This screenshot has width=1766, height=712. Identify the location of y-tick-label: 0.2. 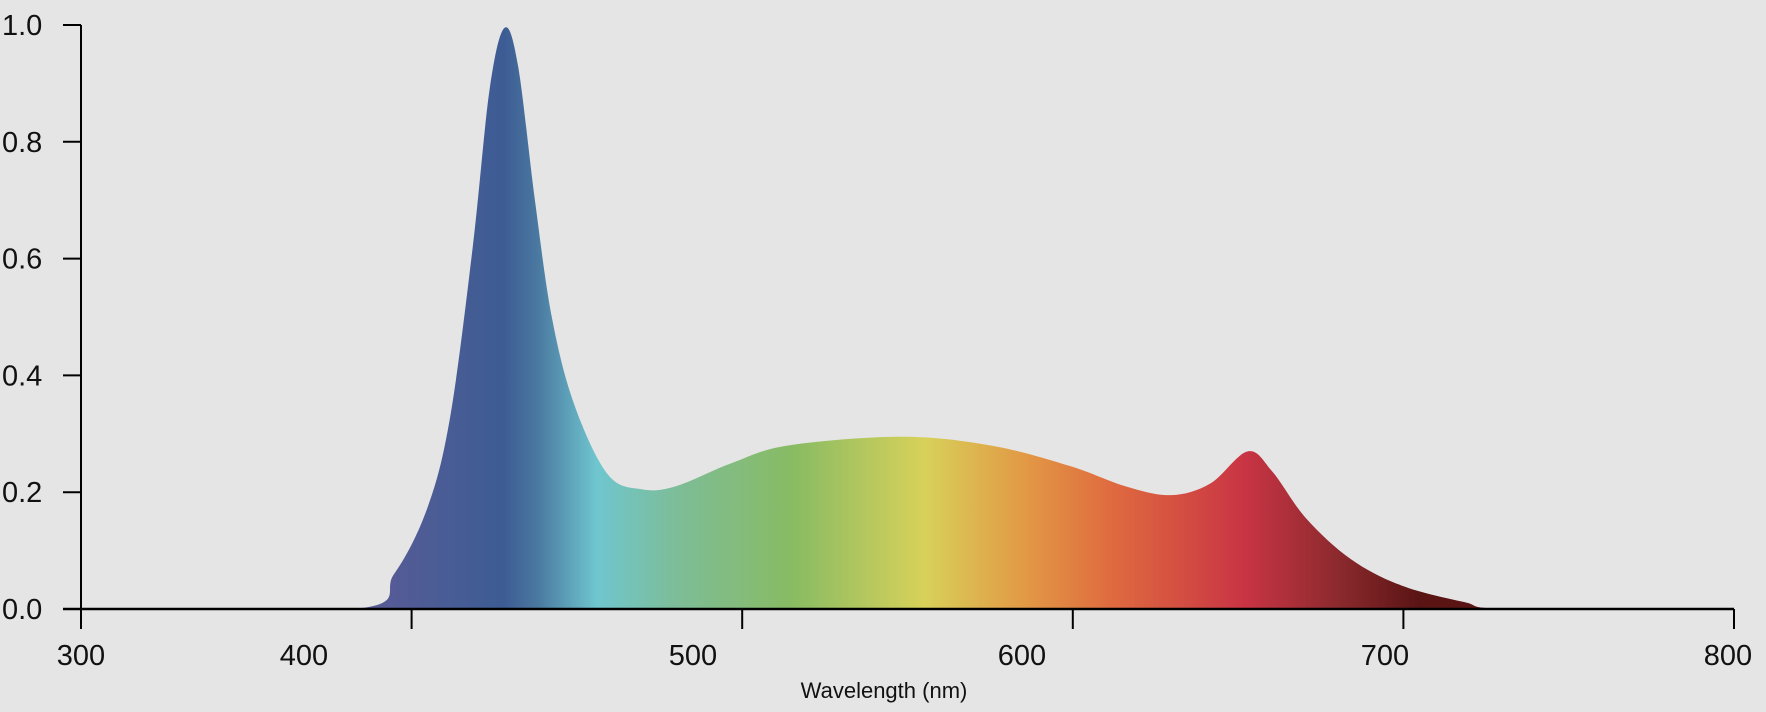
(22, 493).